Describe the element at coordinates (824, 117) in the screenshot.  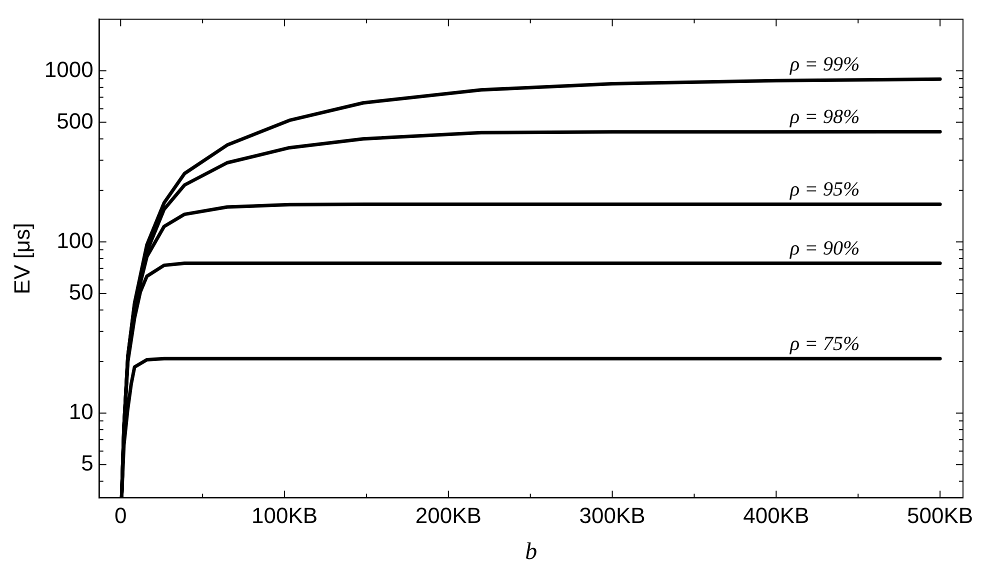
I see `series-label: ρ = 98%` at that location.